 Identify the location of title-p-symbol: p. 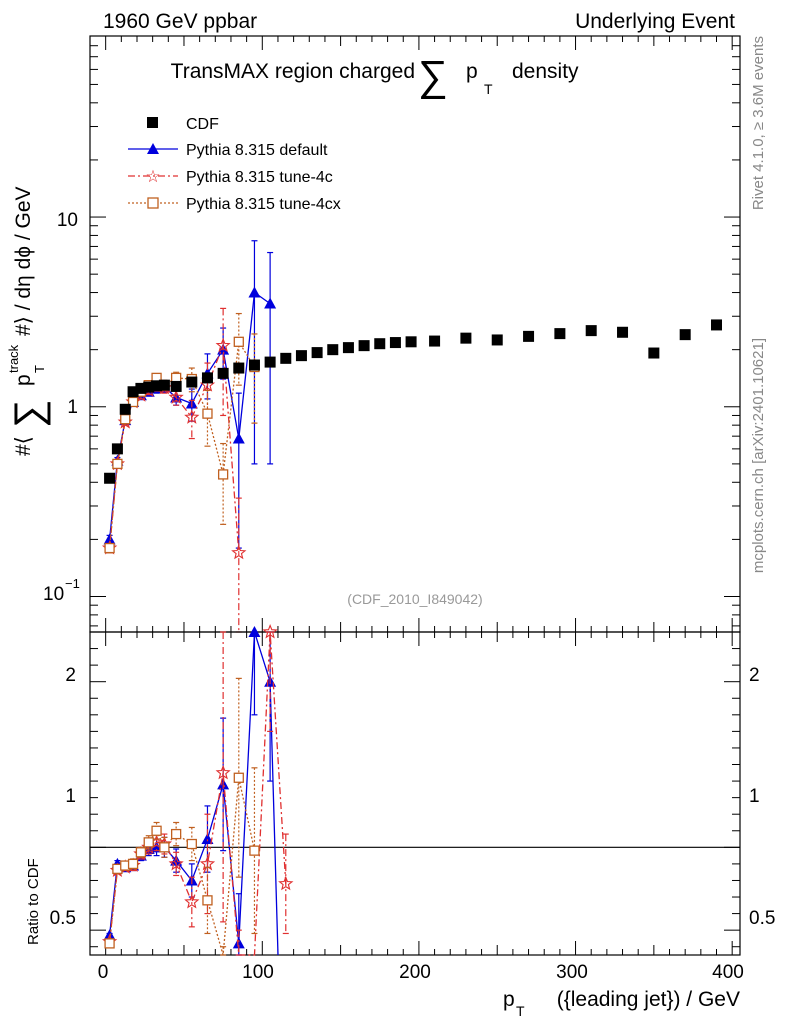
(472, 71).